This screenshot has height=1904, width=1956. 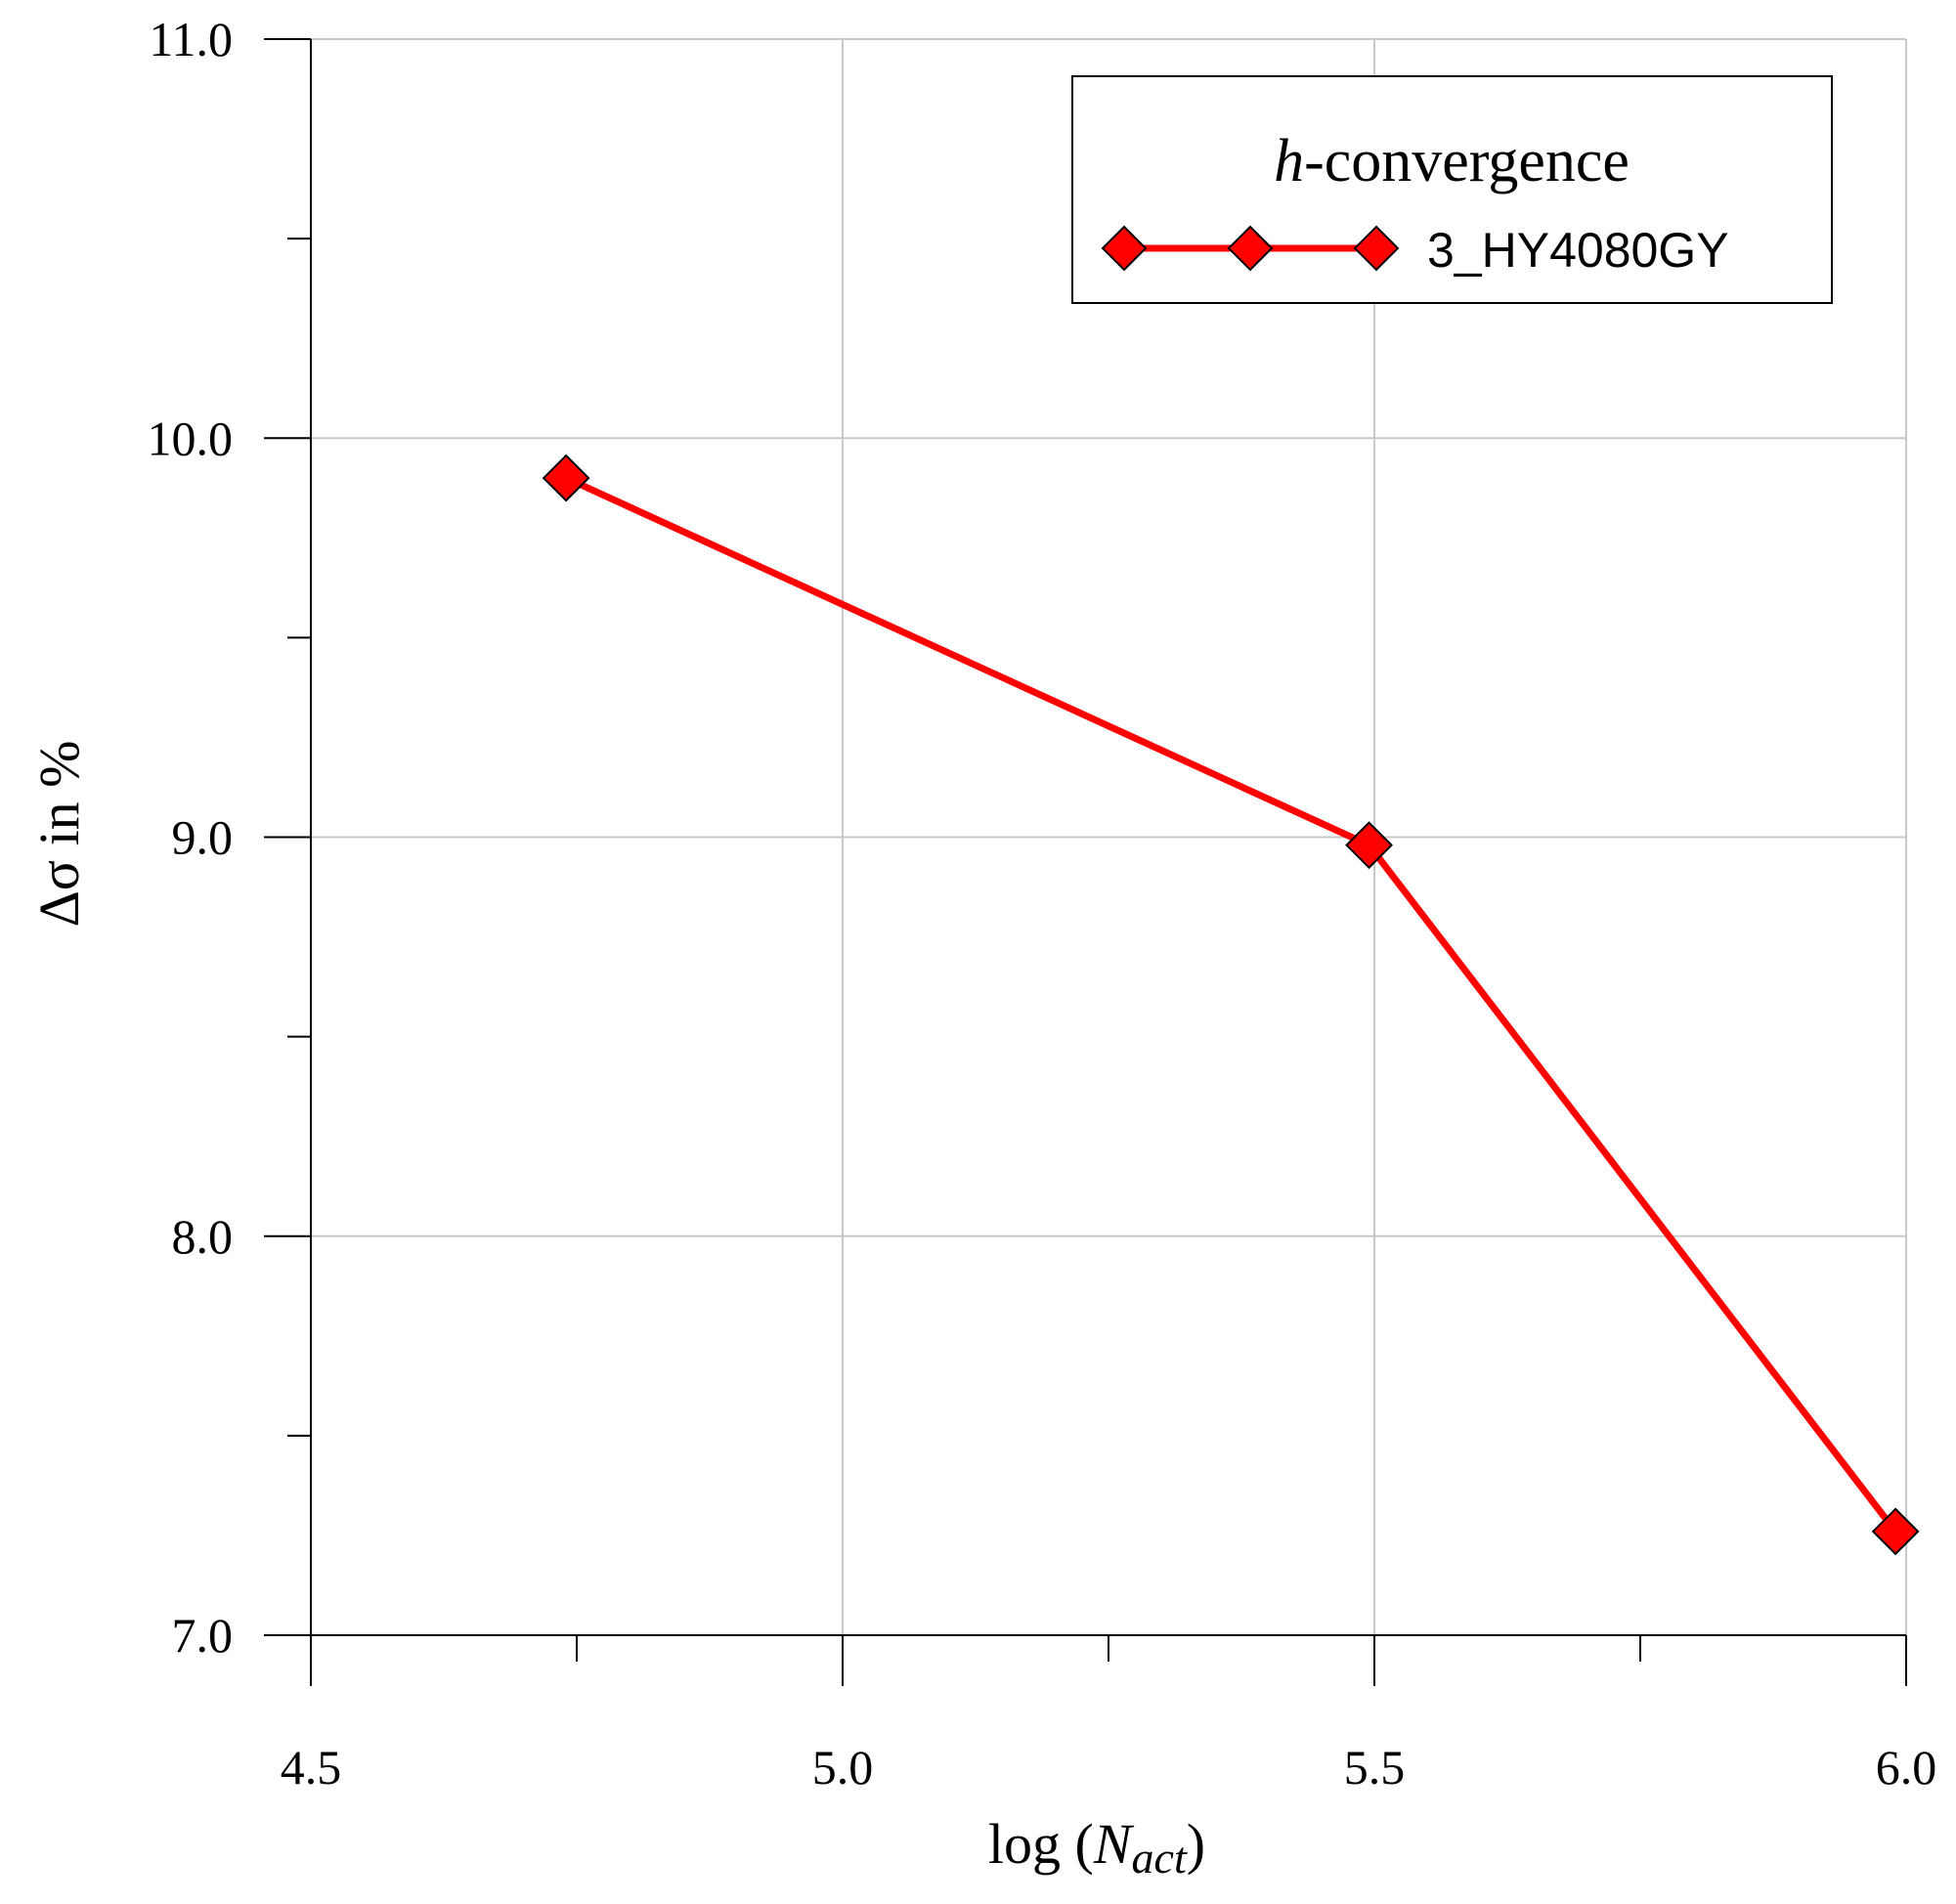 What do you see at coordinates (311, 1767) in the screenshot?
I see `x-tick-label-0: 4.5` at bounding box center [311, 1767].